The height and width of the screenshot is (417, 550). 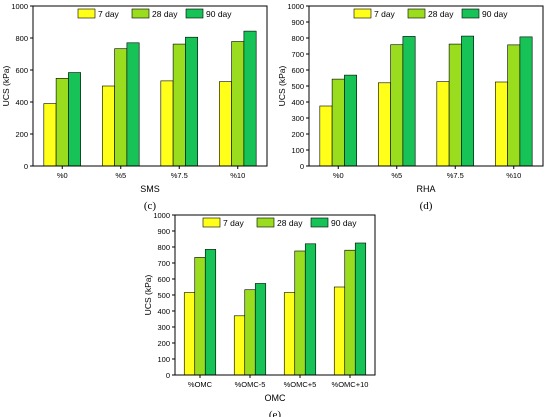 I want to click on y-tick-label: 900, so click(x=297, y=22).